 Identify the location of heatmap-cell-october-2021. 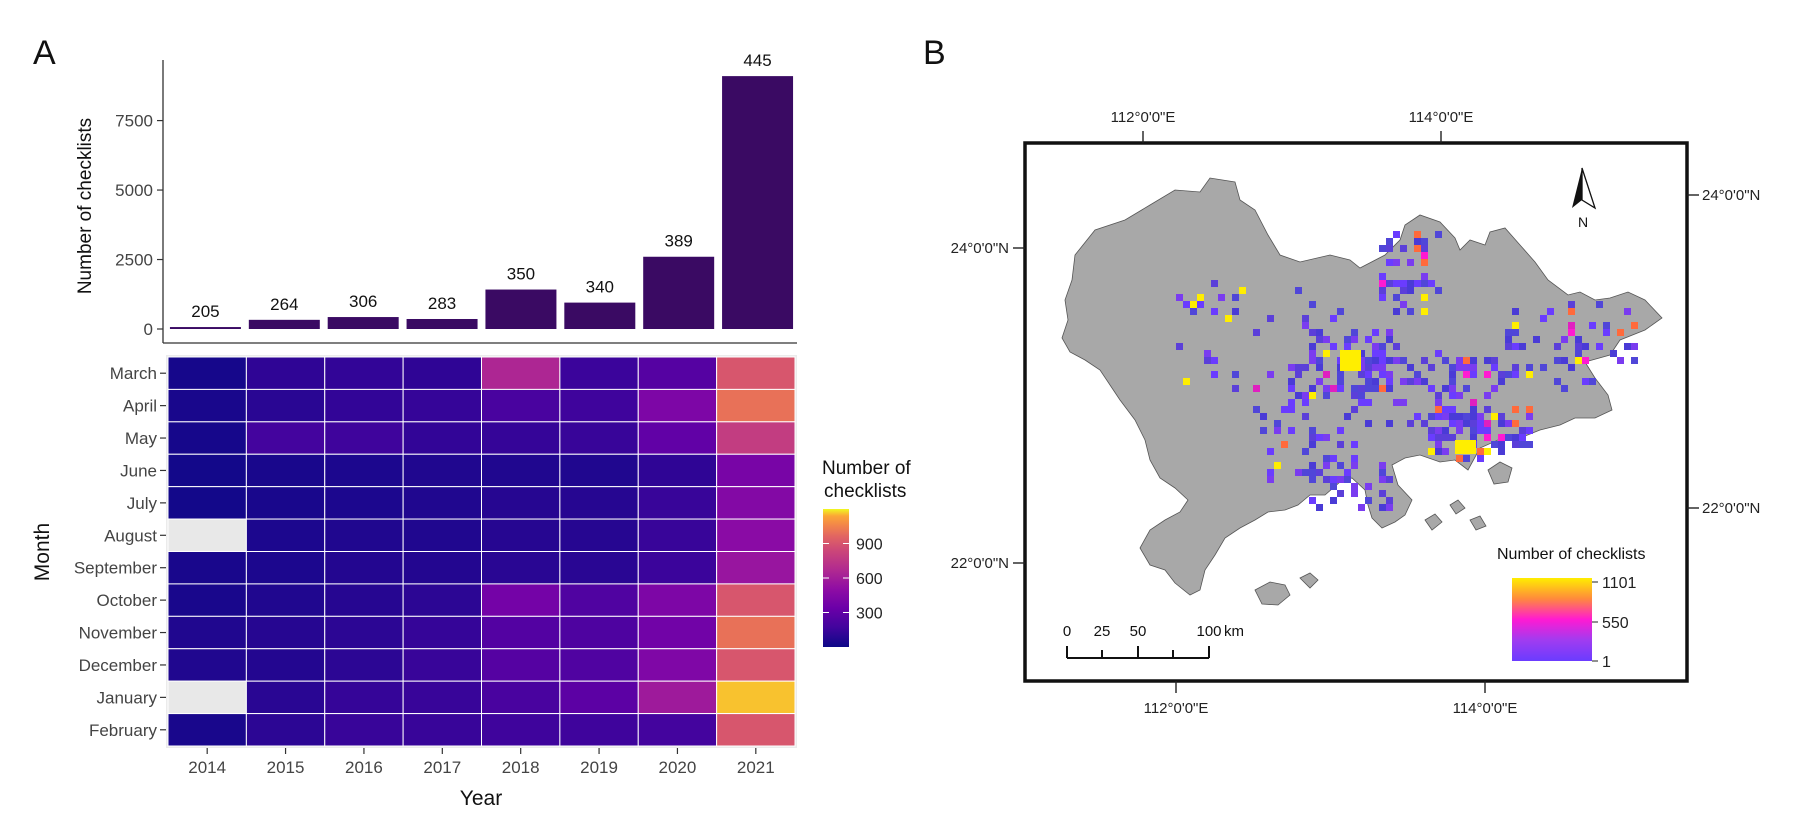
(756, 600).